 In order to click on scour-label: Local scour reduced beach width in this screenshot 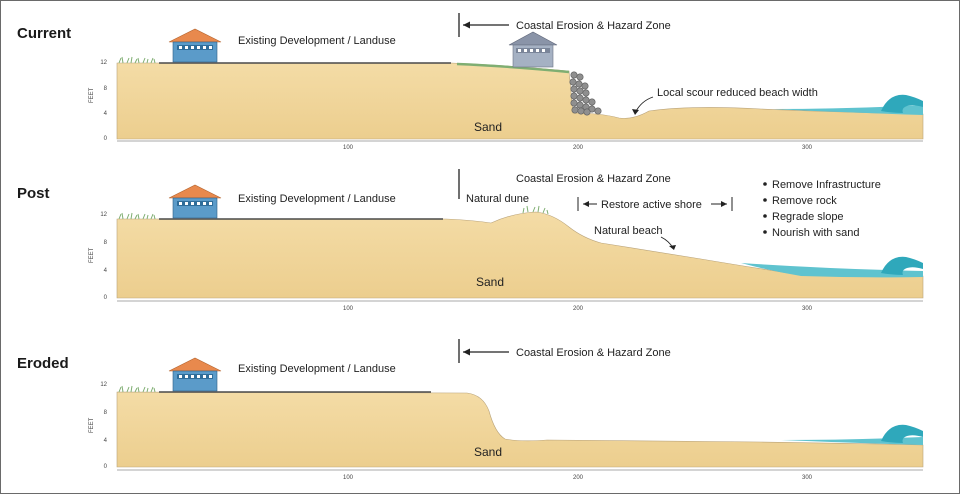, I will do `click(737, 93)`.